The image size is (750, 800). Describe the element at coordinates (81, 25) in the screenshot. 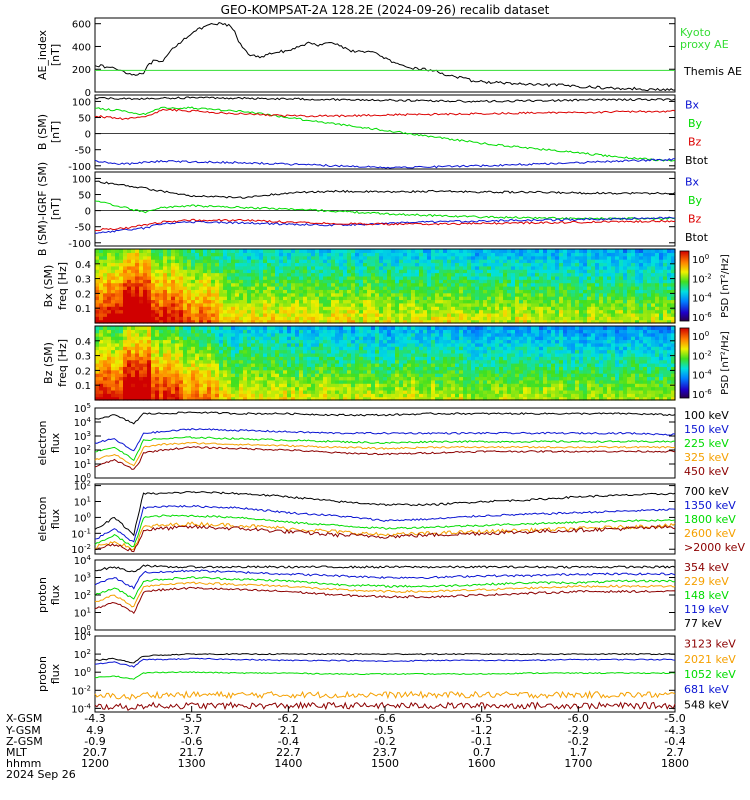

I see `y-tick-label: 600` at that location.